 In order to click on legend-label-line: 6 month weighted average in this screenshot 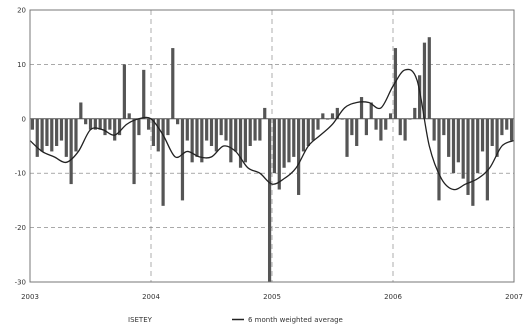, I will do `click(295, 320)`.